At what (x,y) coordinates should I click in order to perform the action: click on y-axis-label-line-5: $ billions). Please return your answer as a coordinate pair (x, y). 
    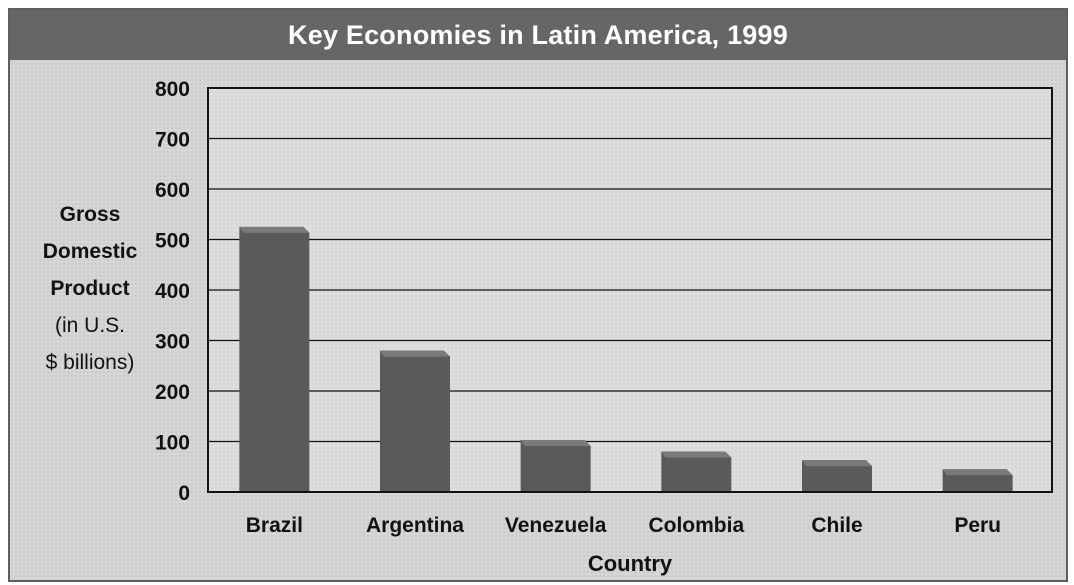
    Looking at the image, I should click on (90, 362).